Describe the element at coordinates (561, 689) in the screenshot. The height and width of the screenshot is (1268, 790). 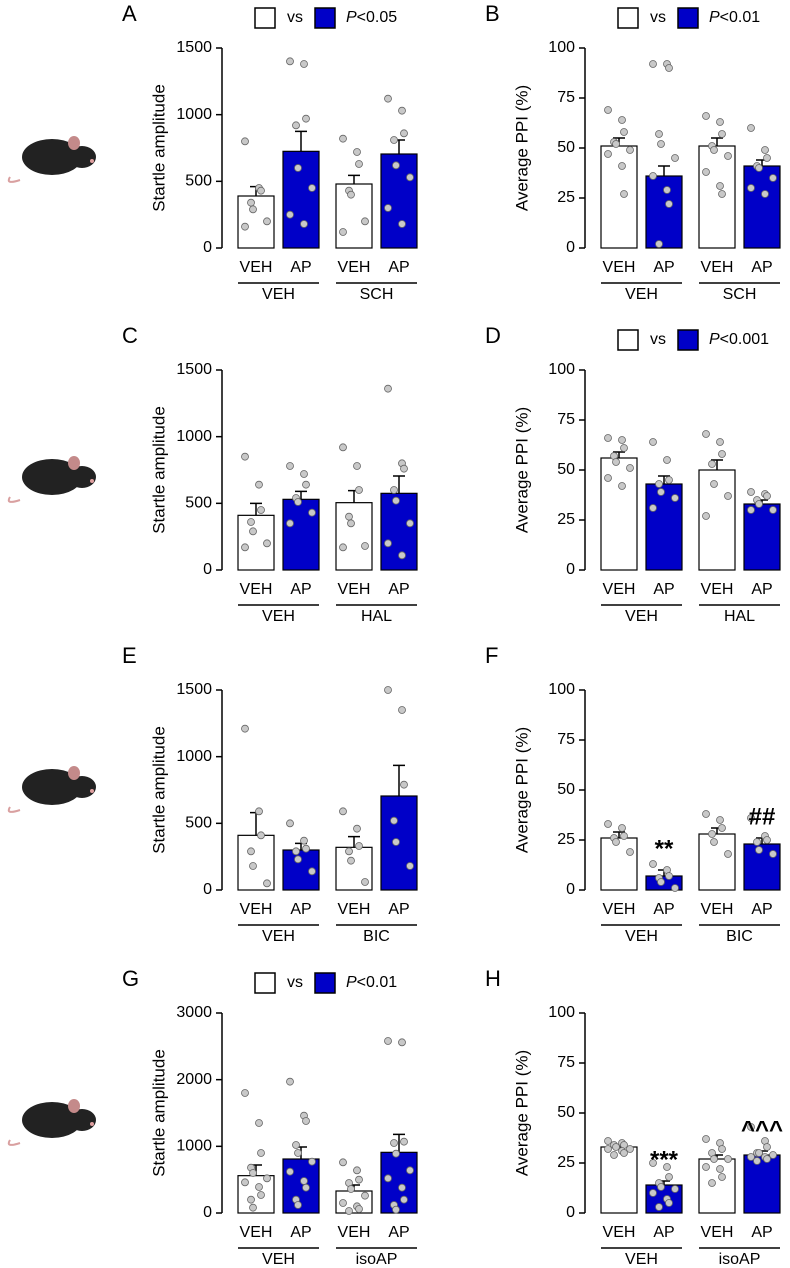
I see `y-tick-label: 100` at that location.